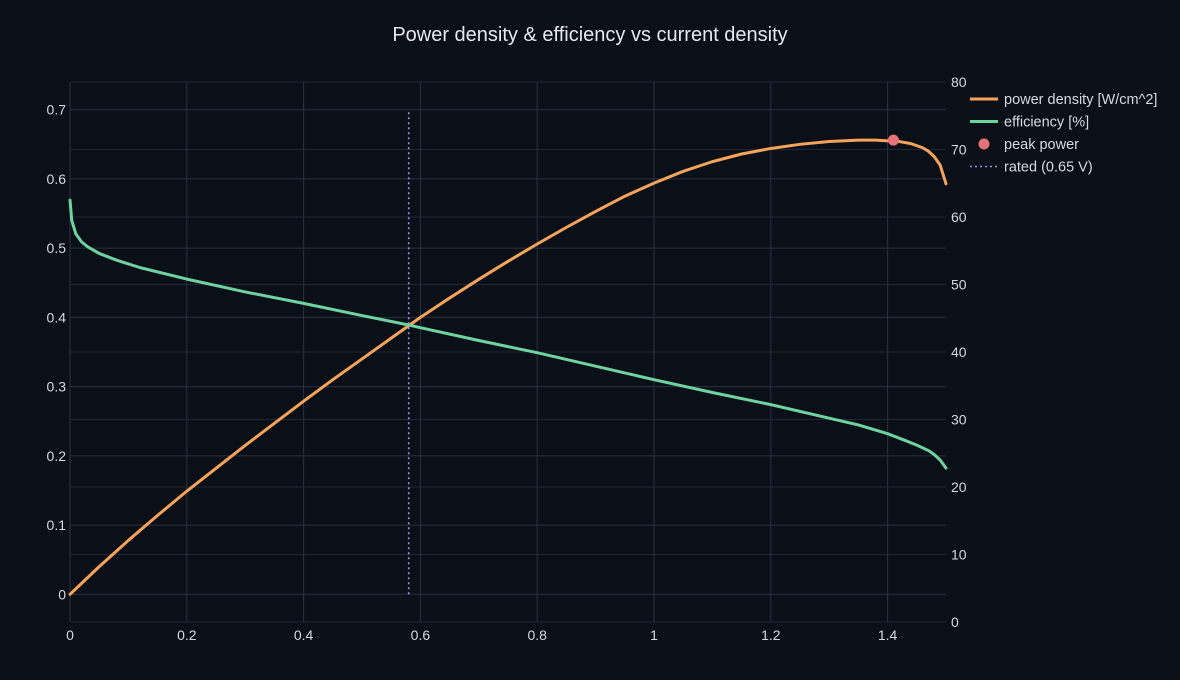  What do you see at coordinates (304, 635) in the screenshot?
I see `x-tick-label: 0.4` at bounding box center [304, 635].